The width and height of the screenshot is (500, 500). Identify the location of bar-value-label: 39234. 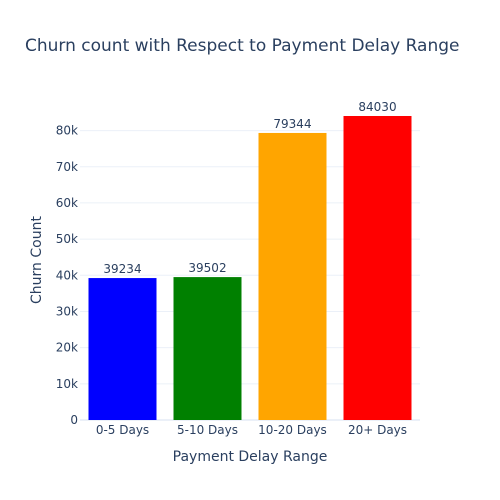
(122, 269).